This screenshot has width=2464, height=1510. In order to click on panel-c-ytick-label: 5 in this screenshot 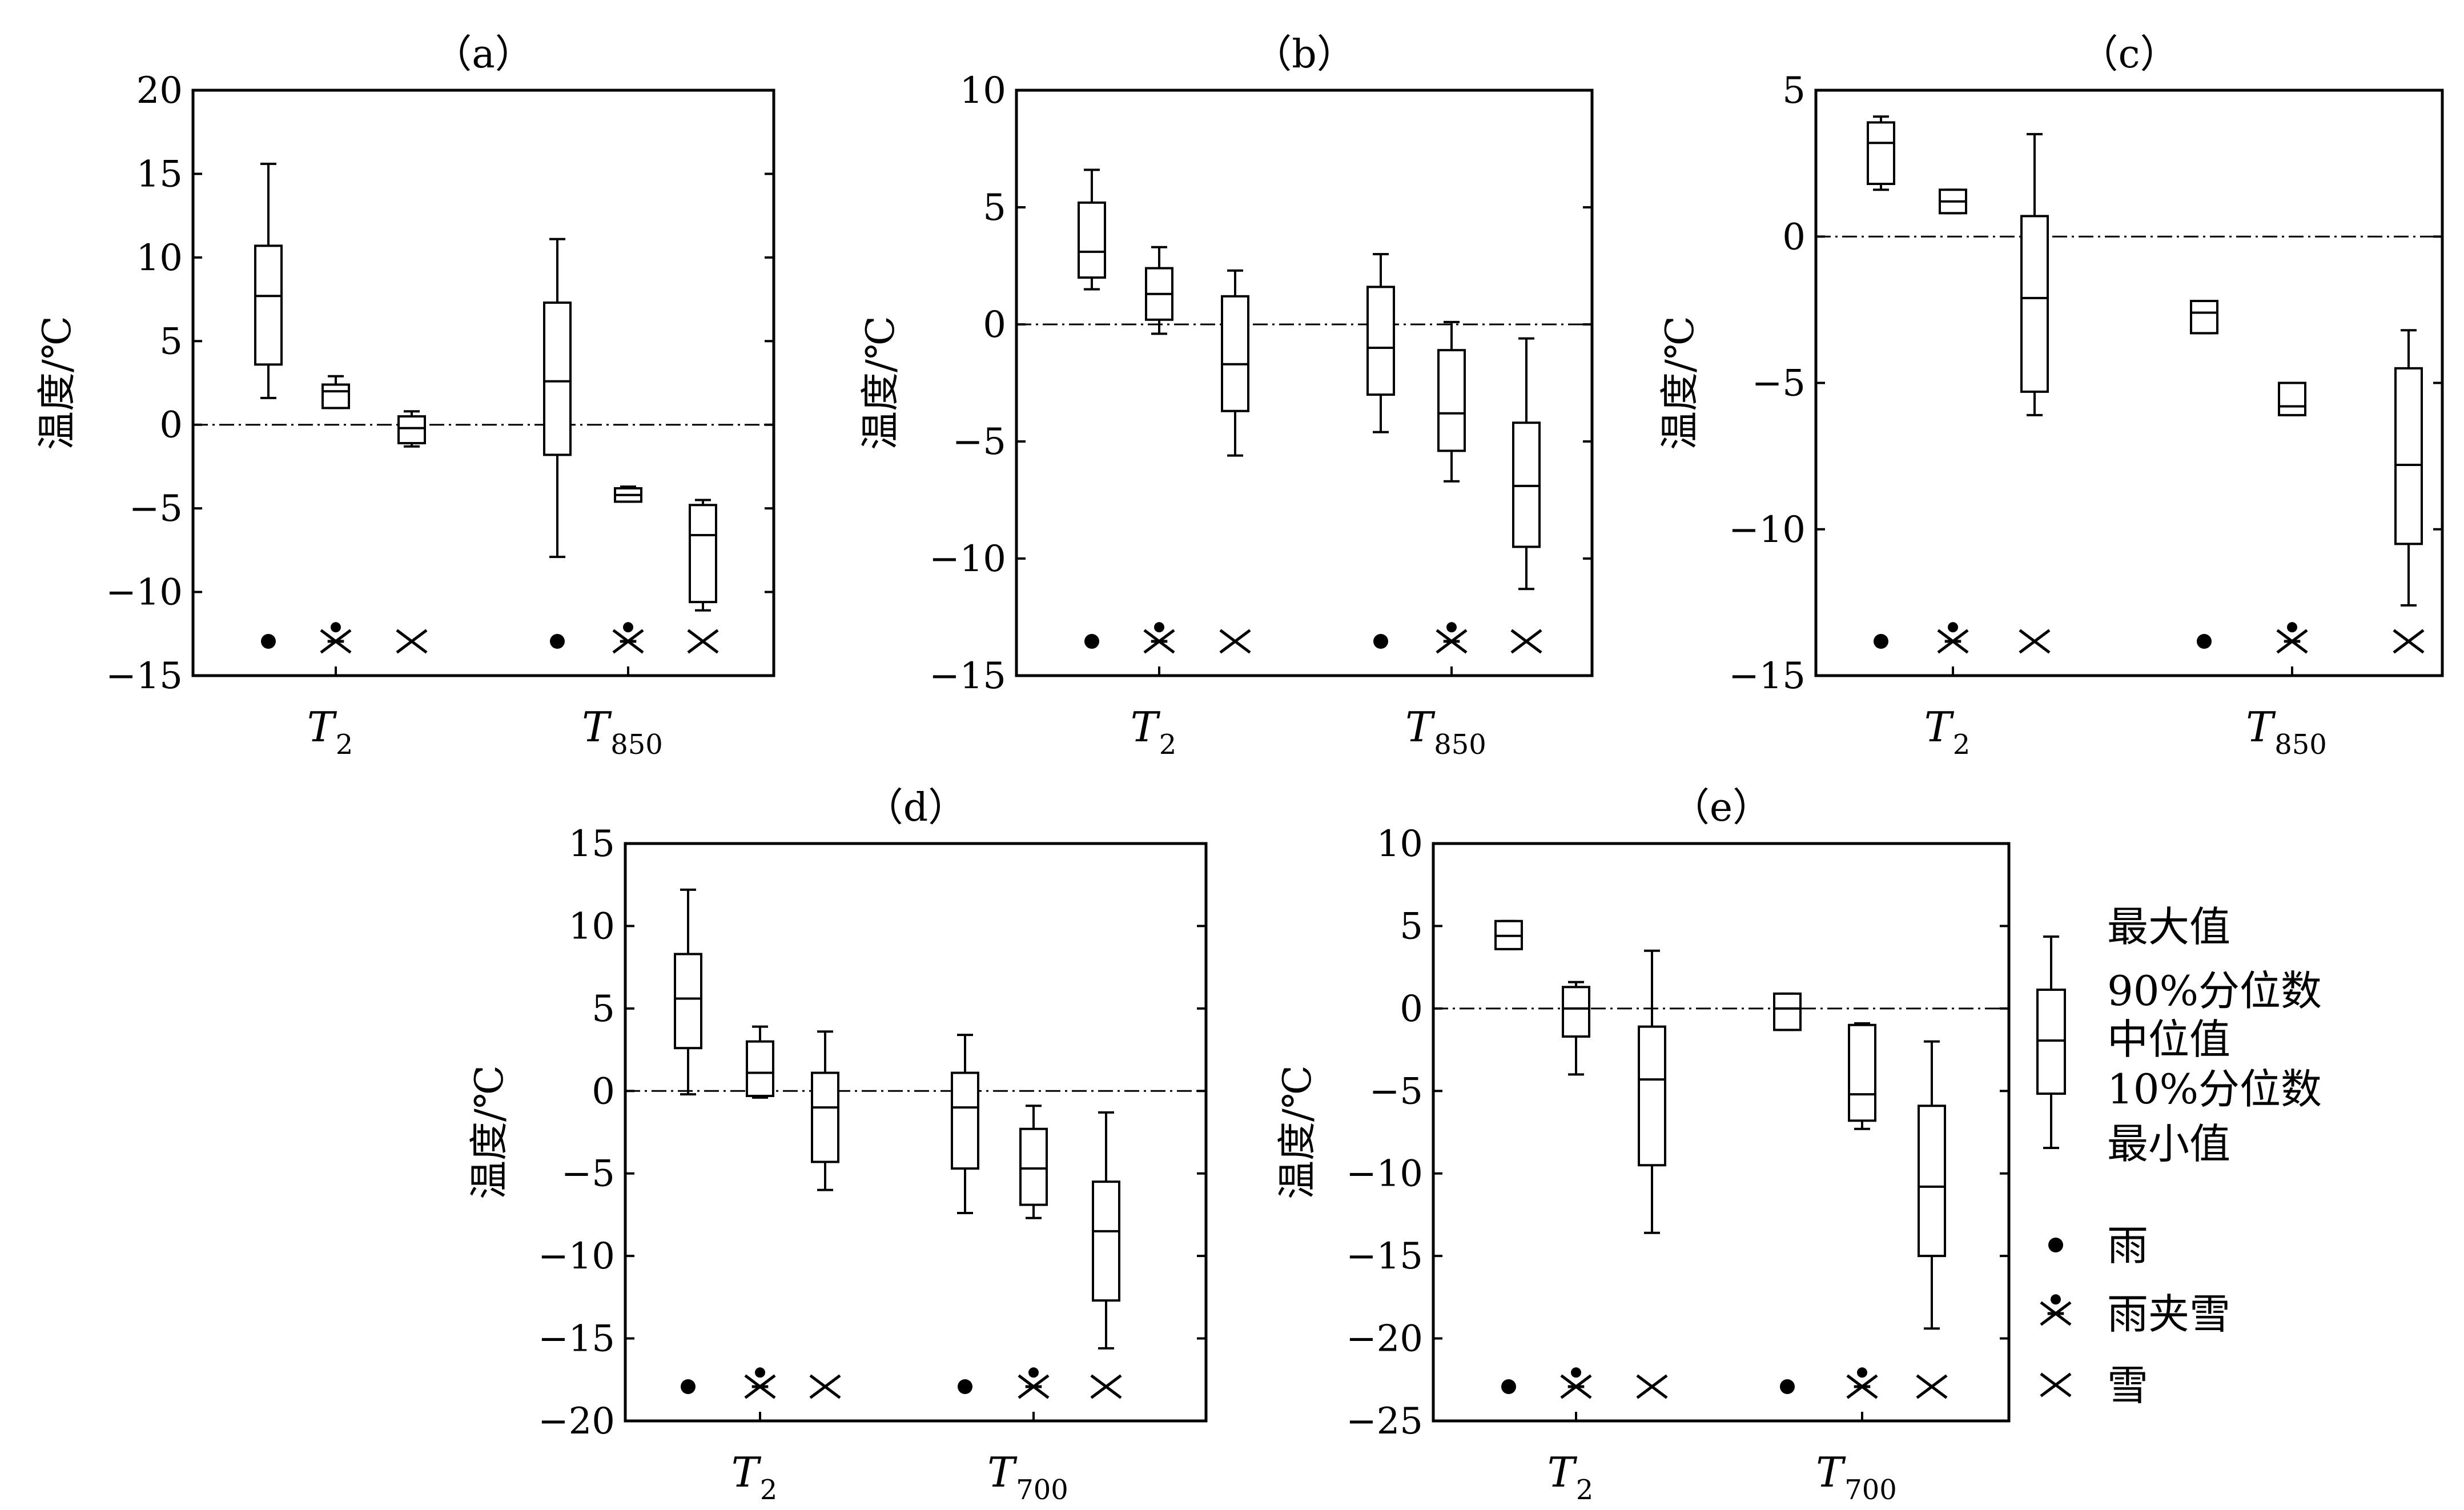, I will do `click(1794, 91)`.